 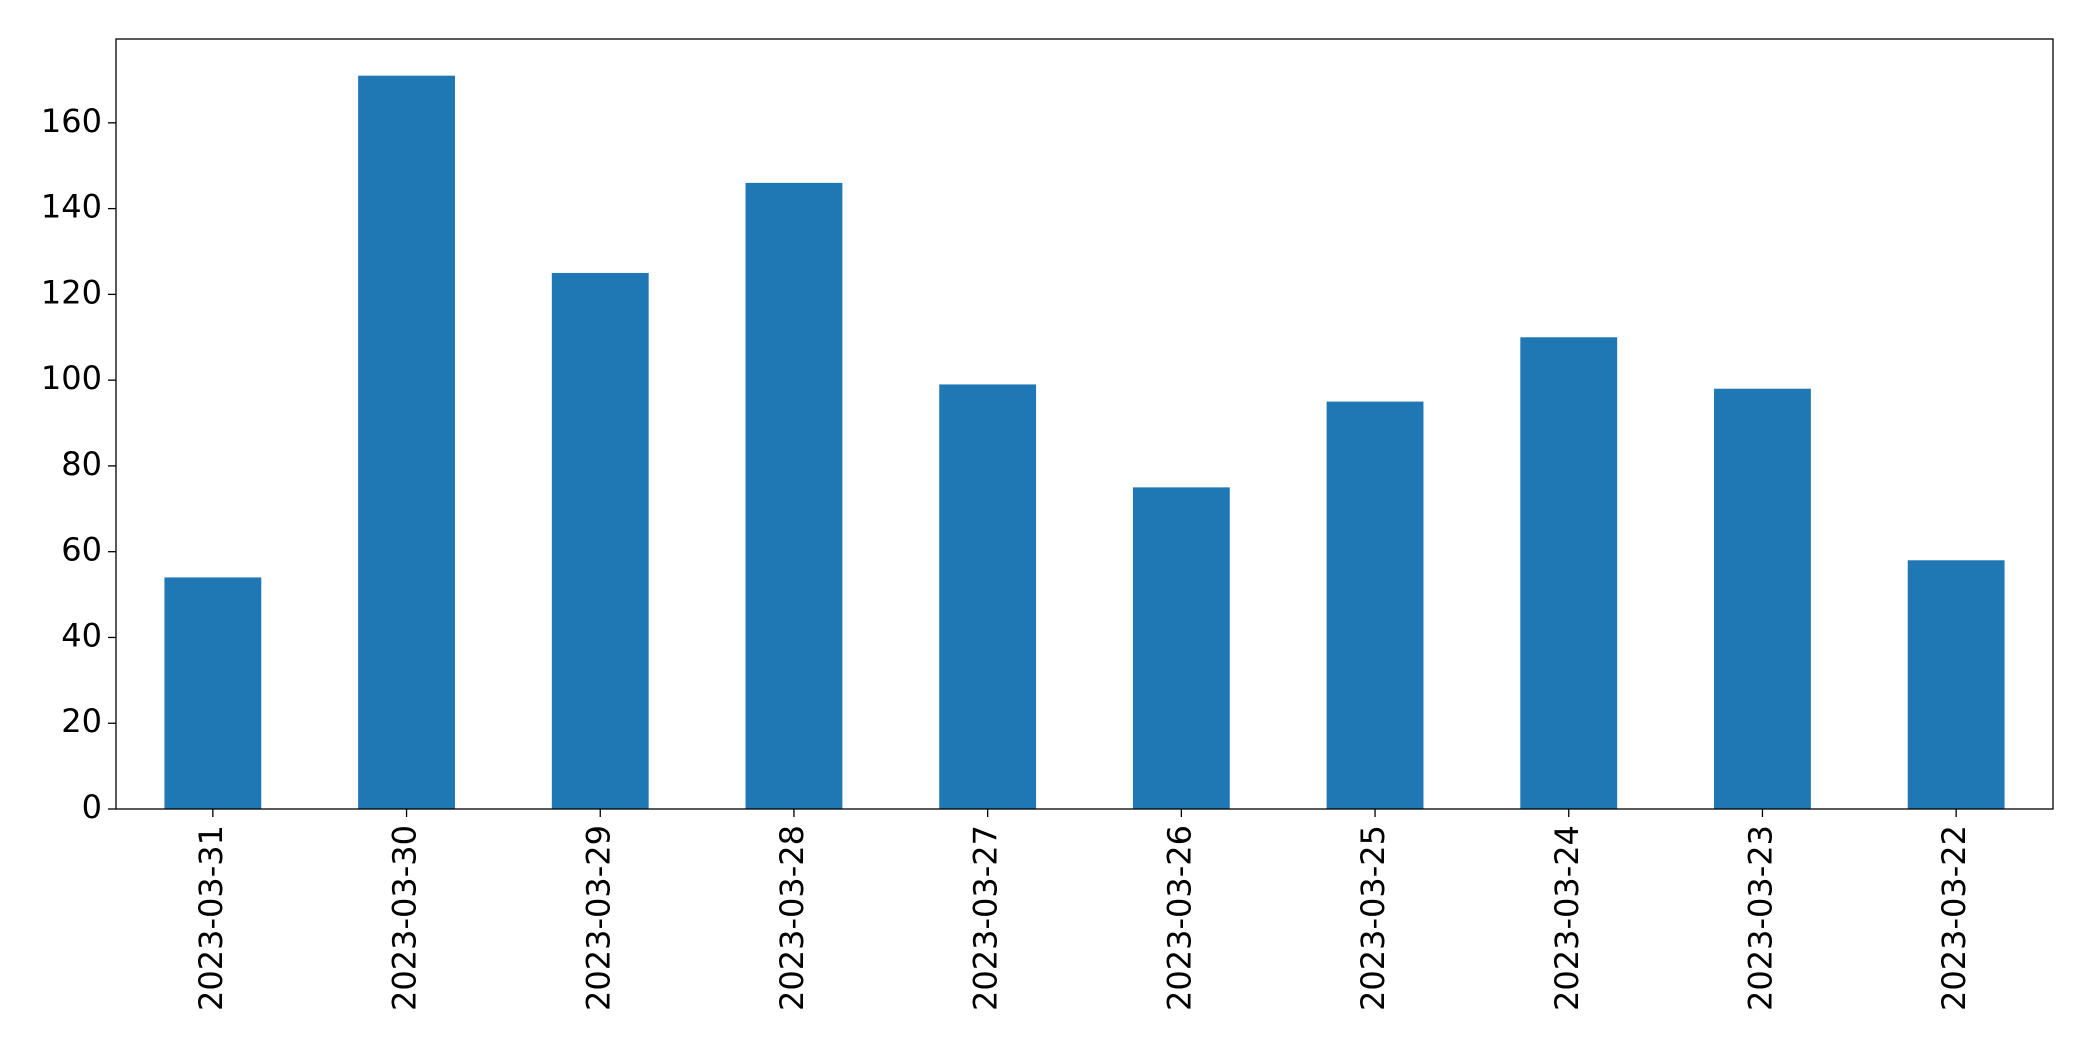 What do you see at coordinates (81, 721) in the screenshot?
I see `y-tick-label: 20` at bounding box center [81, 721].